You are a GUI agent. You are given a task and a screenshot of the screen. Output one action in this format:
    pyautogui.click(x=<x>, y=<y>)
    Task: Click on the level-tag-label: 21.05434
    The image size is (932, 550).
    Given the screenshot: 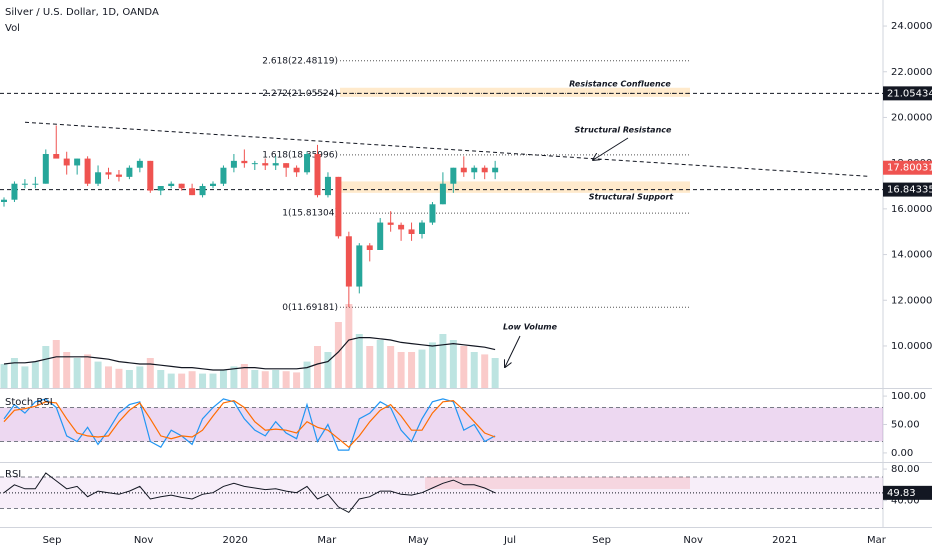 What is the action you would take?
    pyautogui.click(x=909, y=93)
    